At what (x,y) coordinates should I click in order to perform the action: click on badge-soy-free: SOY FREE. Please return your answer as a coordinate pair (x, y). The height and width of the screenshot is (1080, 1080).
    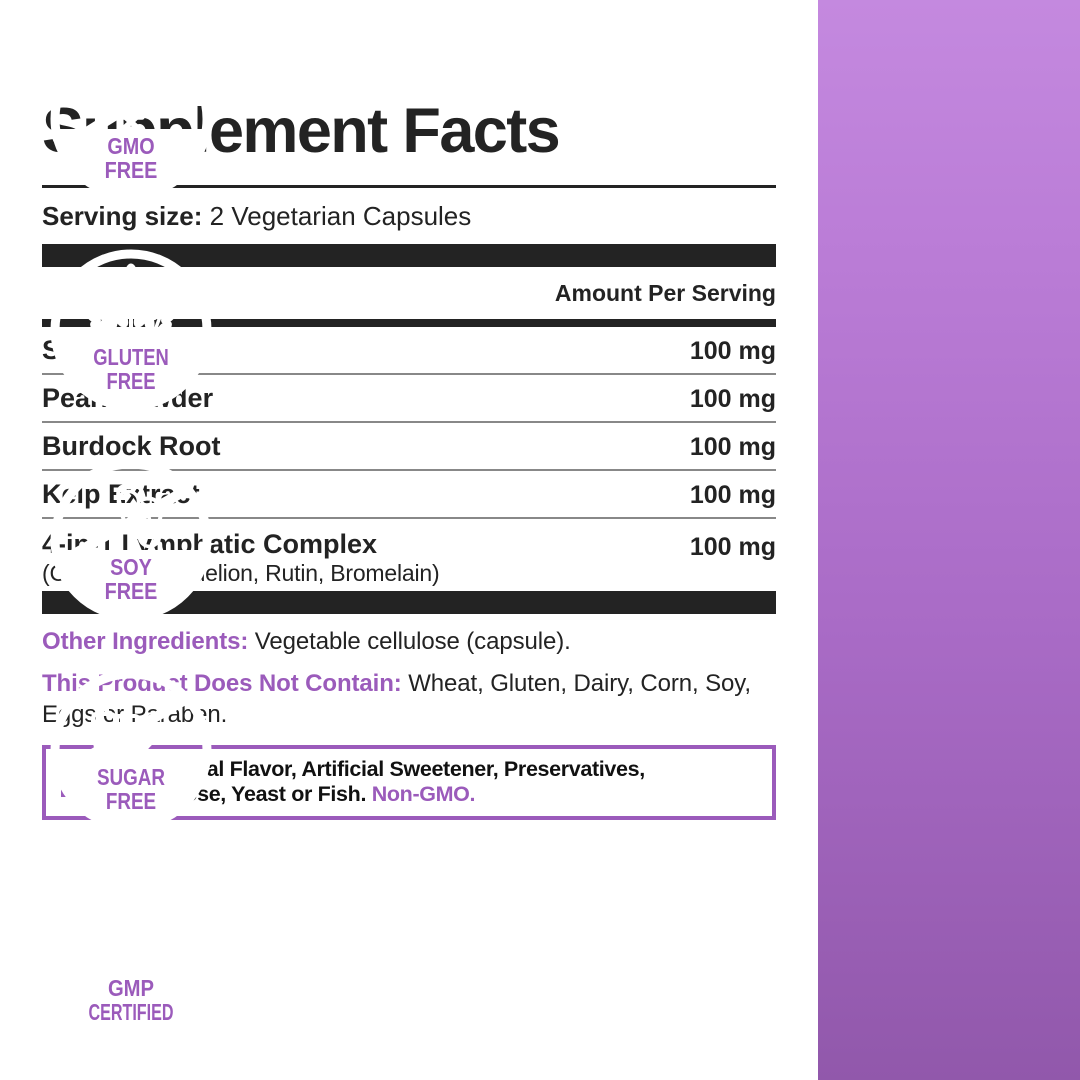
    Looking at the image, I should click on (131, 540).